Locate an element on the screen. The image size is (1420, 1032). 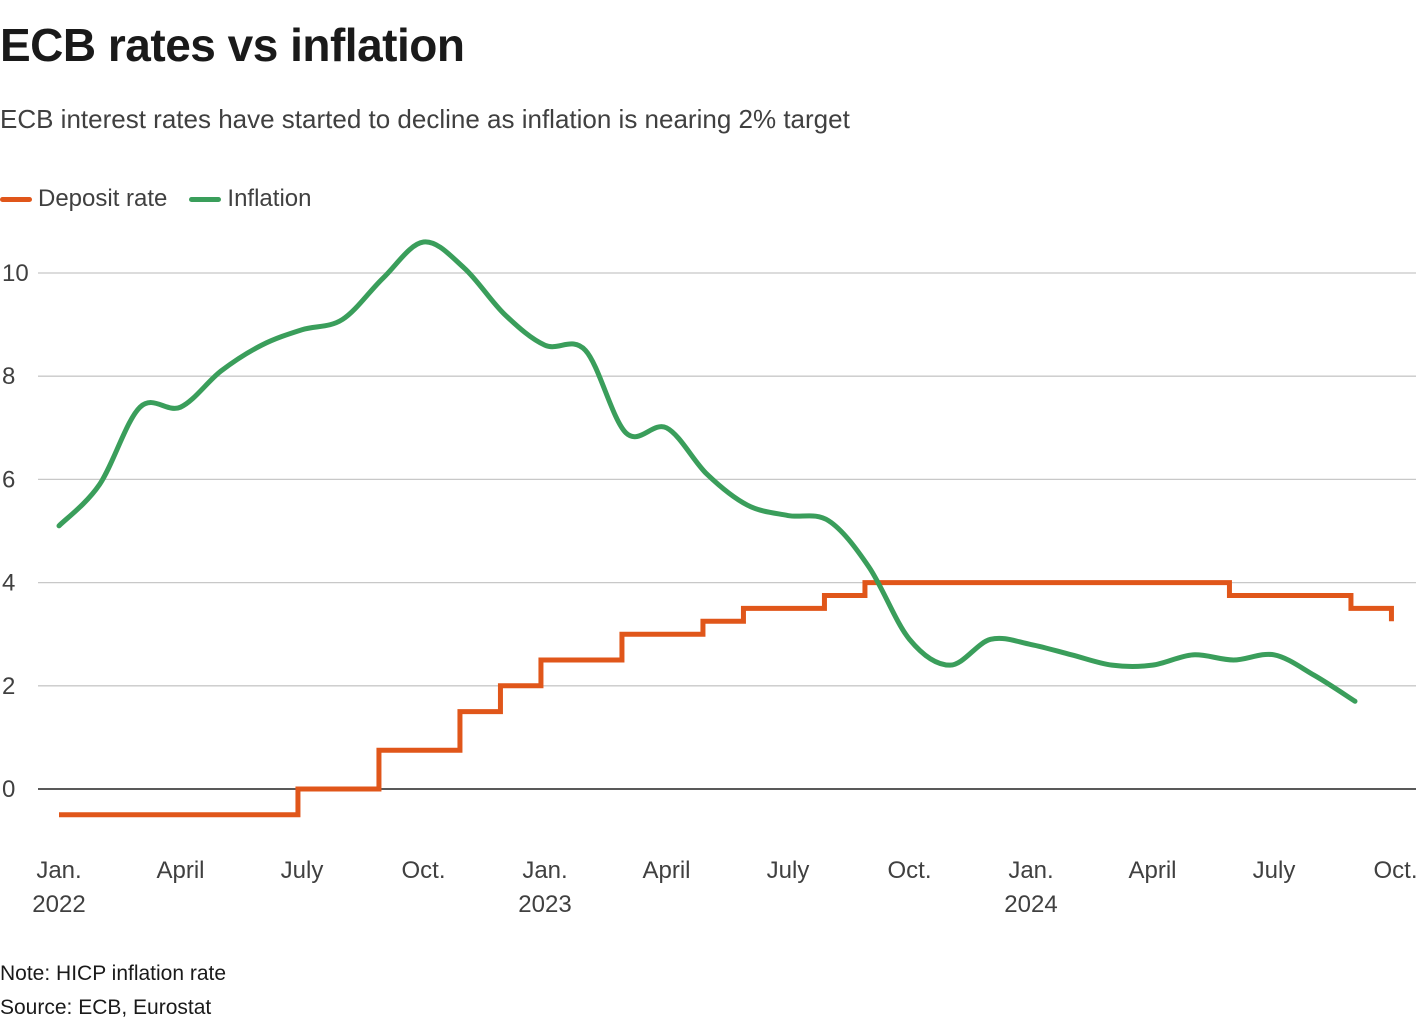
x-tick-label-5: April is located at coordinates (666, 870).